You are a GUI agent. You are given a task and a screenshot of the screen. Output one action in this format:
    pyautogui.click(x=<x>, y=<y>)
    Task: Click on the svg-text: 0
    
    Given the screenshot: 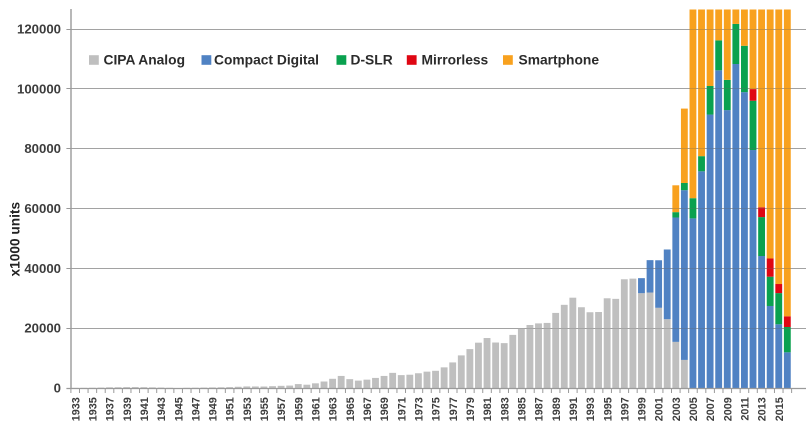 What is the action you would take?
    pyautogui.click(x=57, y=388)
    